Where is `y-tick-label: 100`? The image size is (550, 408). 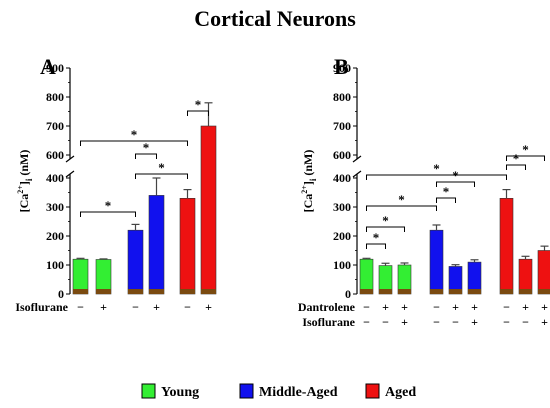 y-tick-label: 100 is located at coordinates (55, 265).